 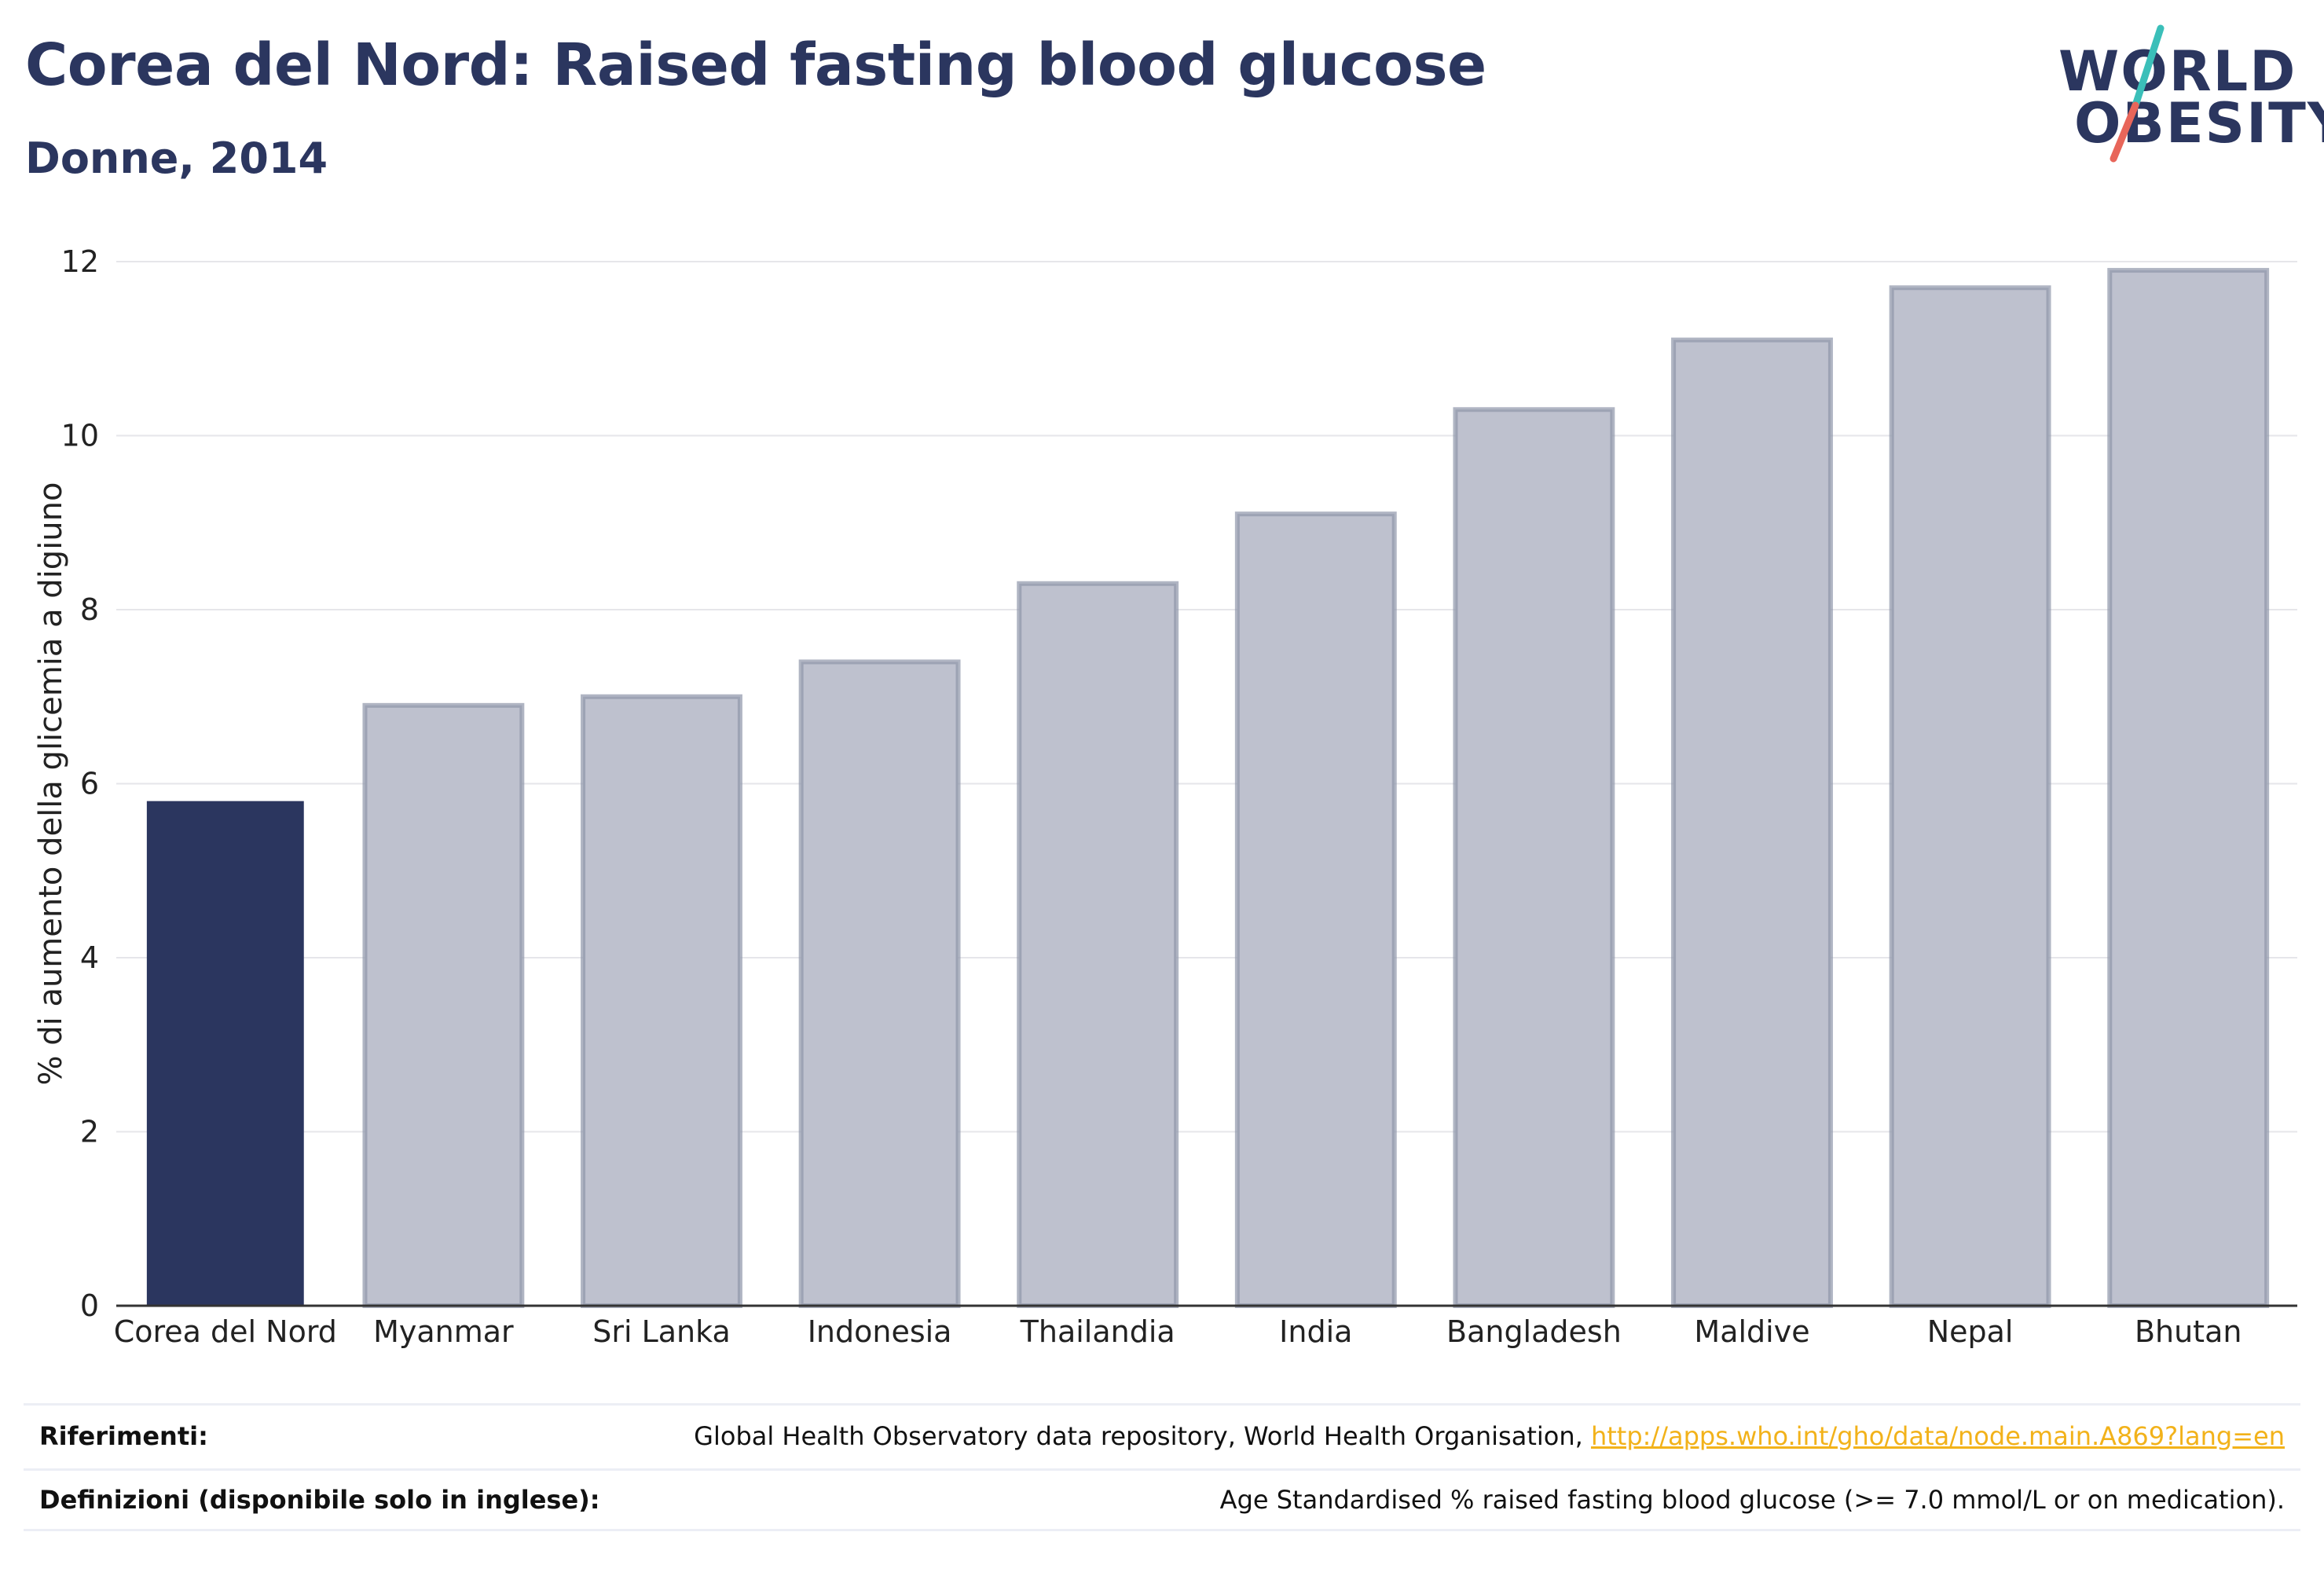 What do you see at coordinates (2188, 1331) in the screenshot?
I see `x-tick-label: Bhutan` at bounding box center [2188, 1331].